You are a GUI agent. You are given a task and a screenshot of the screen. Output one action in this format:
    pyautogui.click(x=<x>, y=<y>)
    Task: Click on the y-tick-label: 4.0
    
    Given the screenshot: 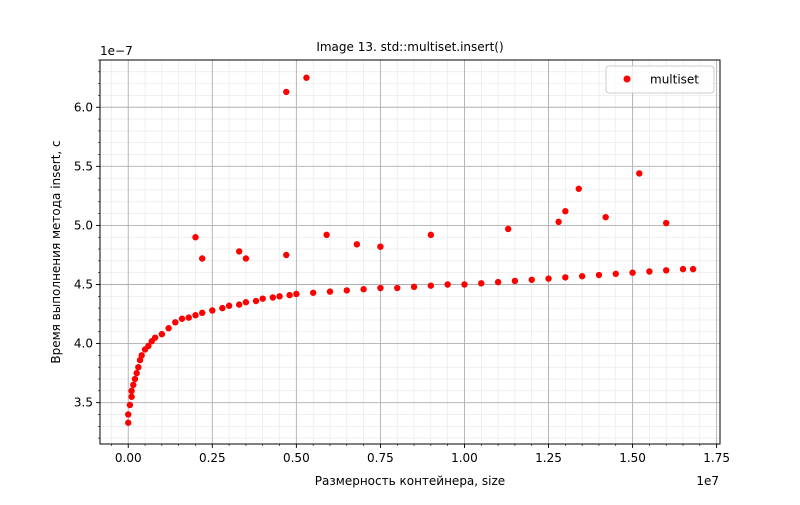 What is the action you would take?
    pyautogui.click(x=83, y=344)
    